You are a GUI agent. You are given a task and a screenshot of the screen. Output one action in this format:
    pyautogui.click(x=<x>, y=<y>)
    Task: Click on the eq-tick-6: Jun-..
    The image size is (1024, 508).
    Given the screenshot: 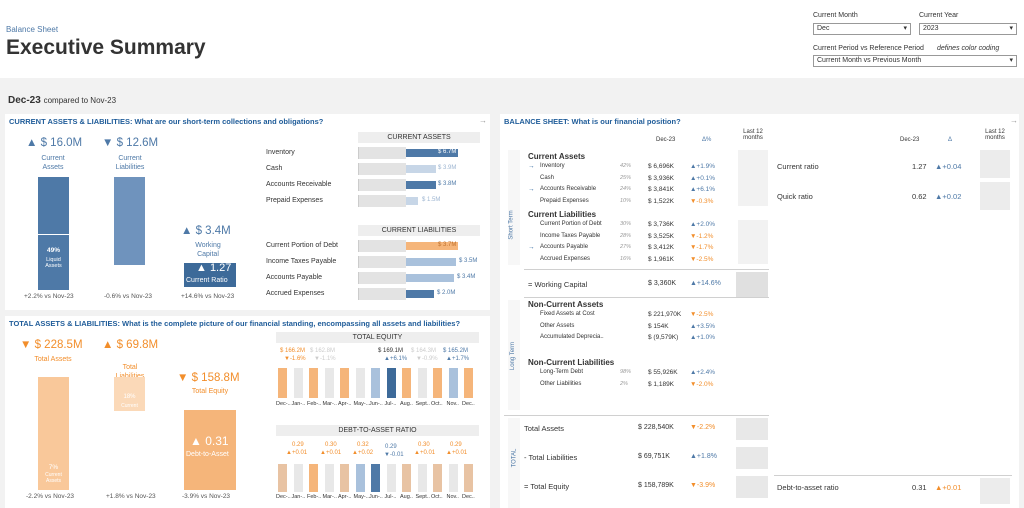 What is the action you would take?
    pyautogui.click(x=376, y=404)
    